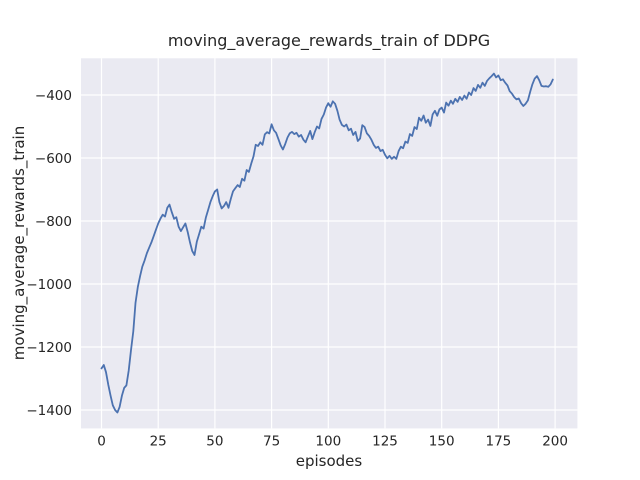 The height and width of the screenshot is (480, 640). Describe the element at coordinates (385, 442) in the screenshot. I see `x-tick-label: 125` at that location.